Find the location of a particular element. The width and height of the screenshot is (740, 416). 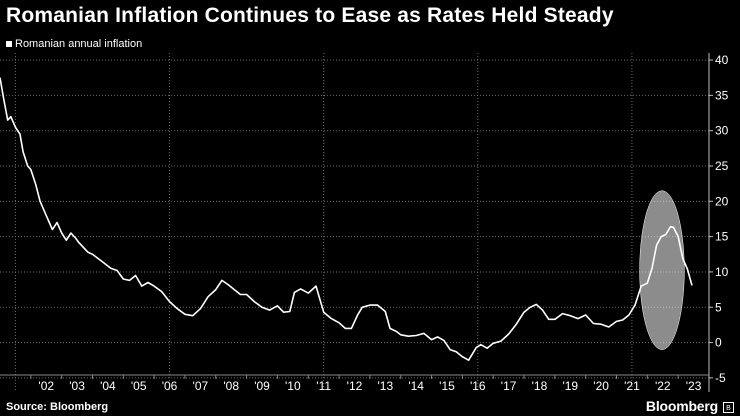

x-tick-label: '17 is located at coordinates (509, 386).